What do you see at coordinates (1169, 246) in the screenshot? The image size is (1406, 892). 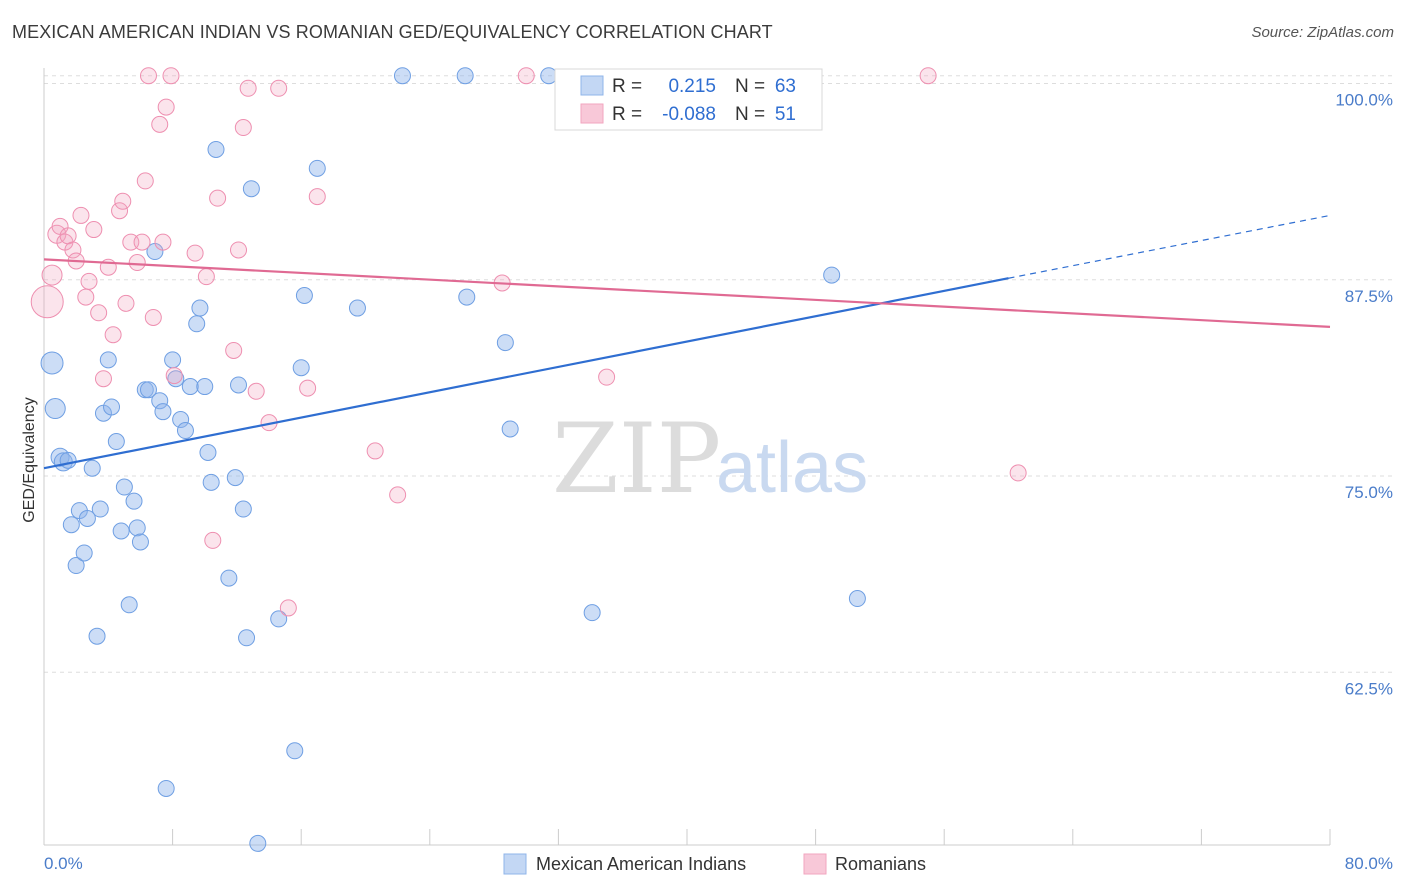 I see `blue-trend-extension` at bounding box center [1169, 246].